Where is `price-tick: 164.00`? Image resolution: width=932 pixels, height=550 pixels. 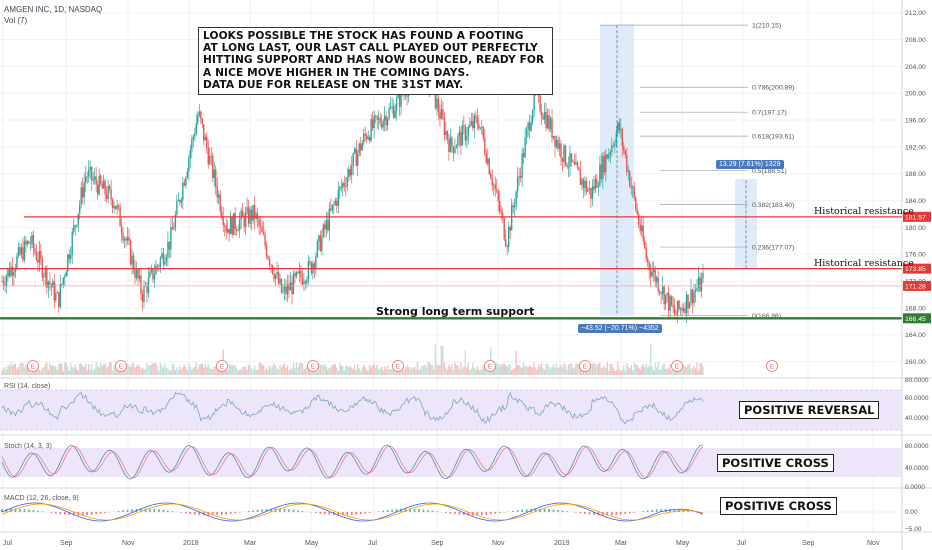 price-tick: 164.00 is located at coordinates (915, 335).